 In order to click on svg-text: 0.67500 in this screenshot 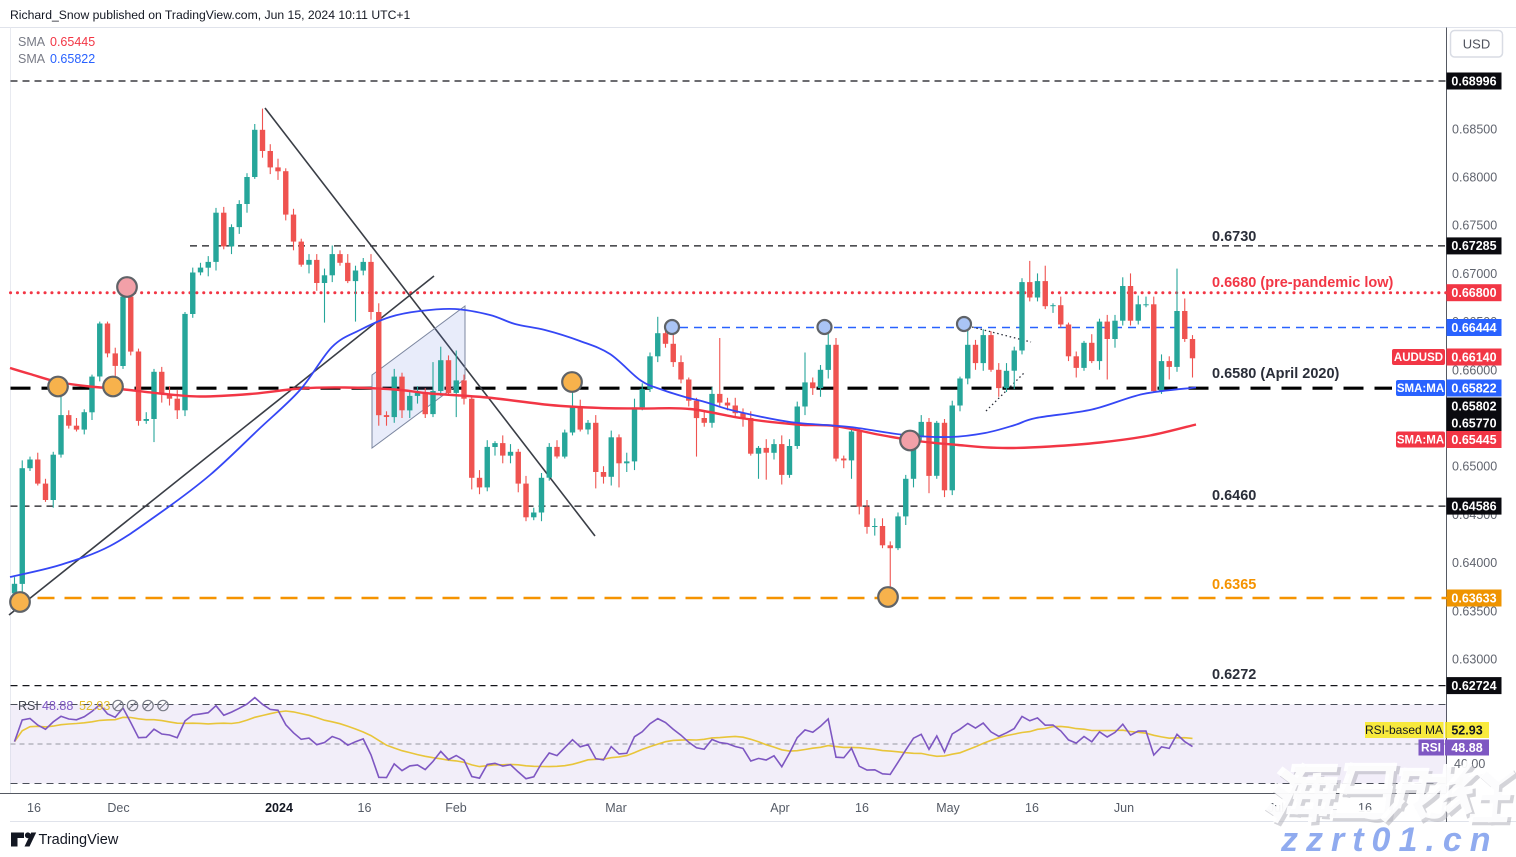, I will do `click(1474, 226)`.